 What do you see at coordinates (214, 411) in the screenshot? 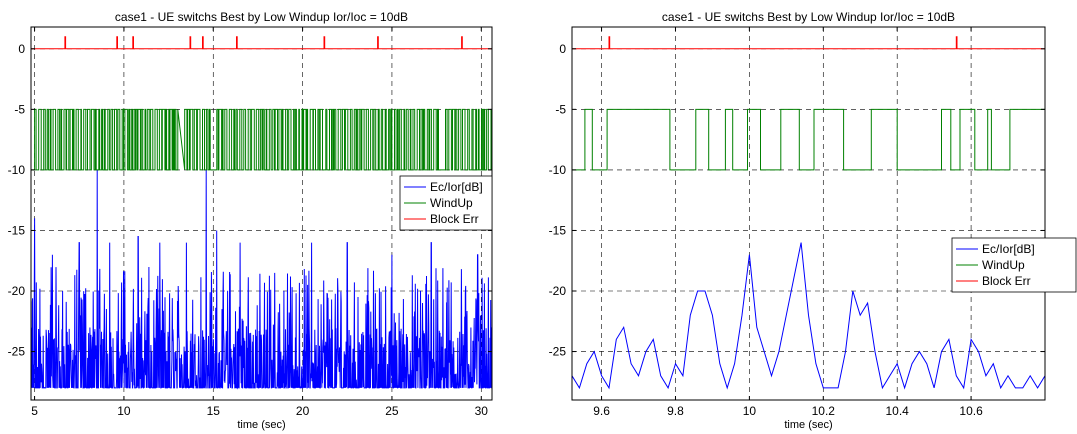
I see `x-tick-label: 15` at bounding box center [214, 411].